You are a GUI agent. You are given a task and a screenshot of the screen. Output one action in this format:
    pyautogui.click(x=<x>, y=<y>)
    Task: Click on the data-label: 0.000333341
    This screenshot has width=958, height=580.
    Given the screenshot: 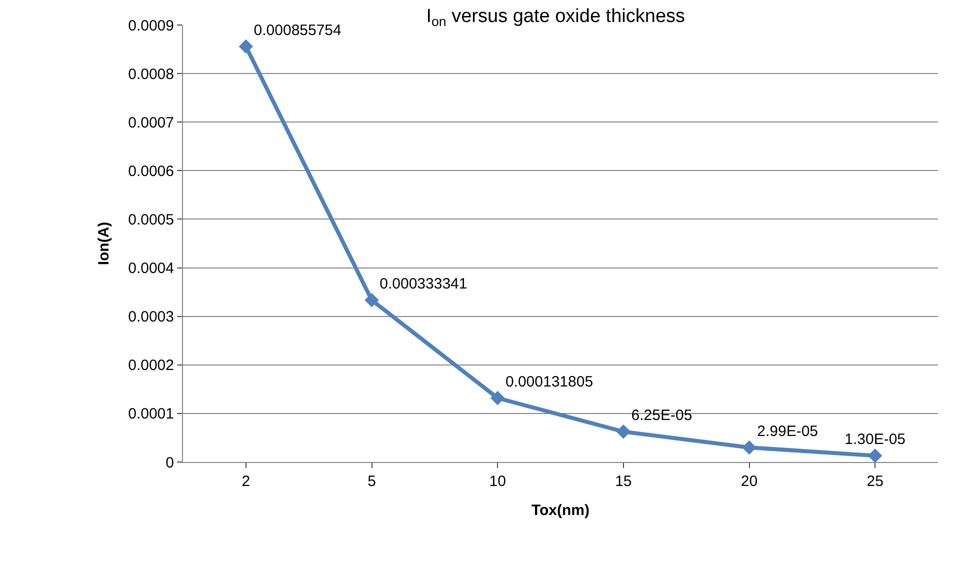 What is the action you would take?
    pyautogui.click(x=424, y=284)
    